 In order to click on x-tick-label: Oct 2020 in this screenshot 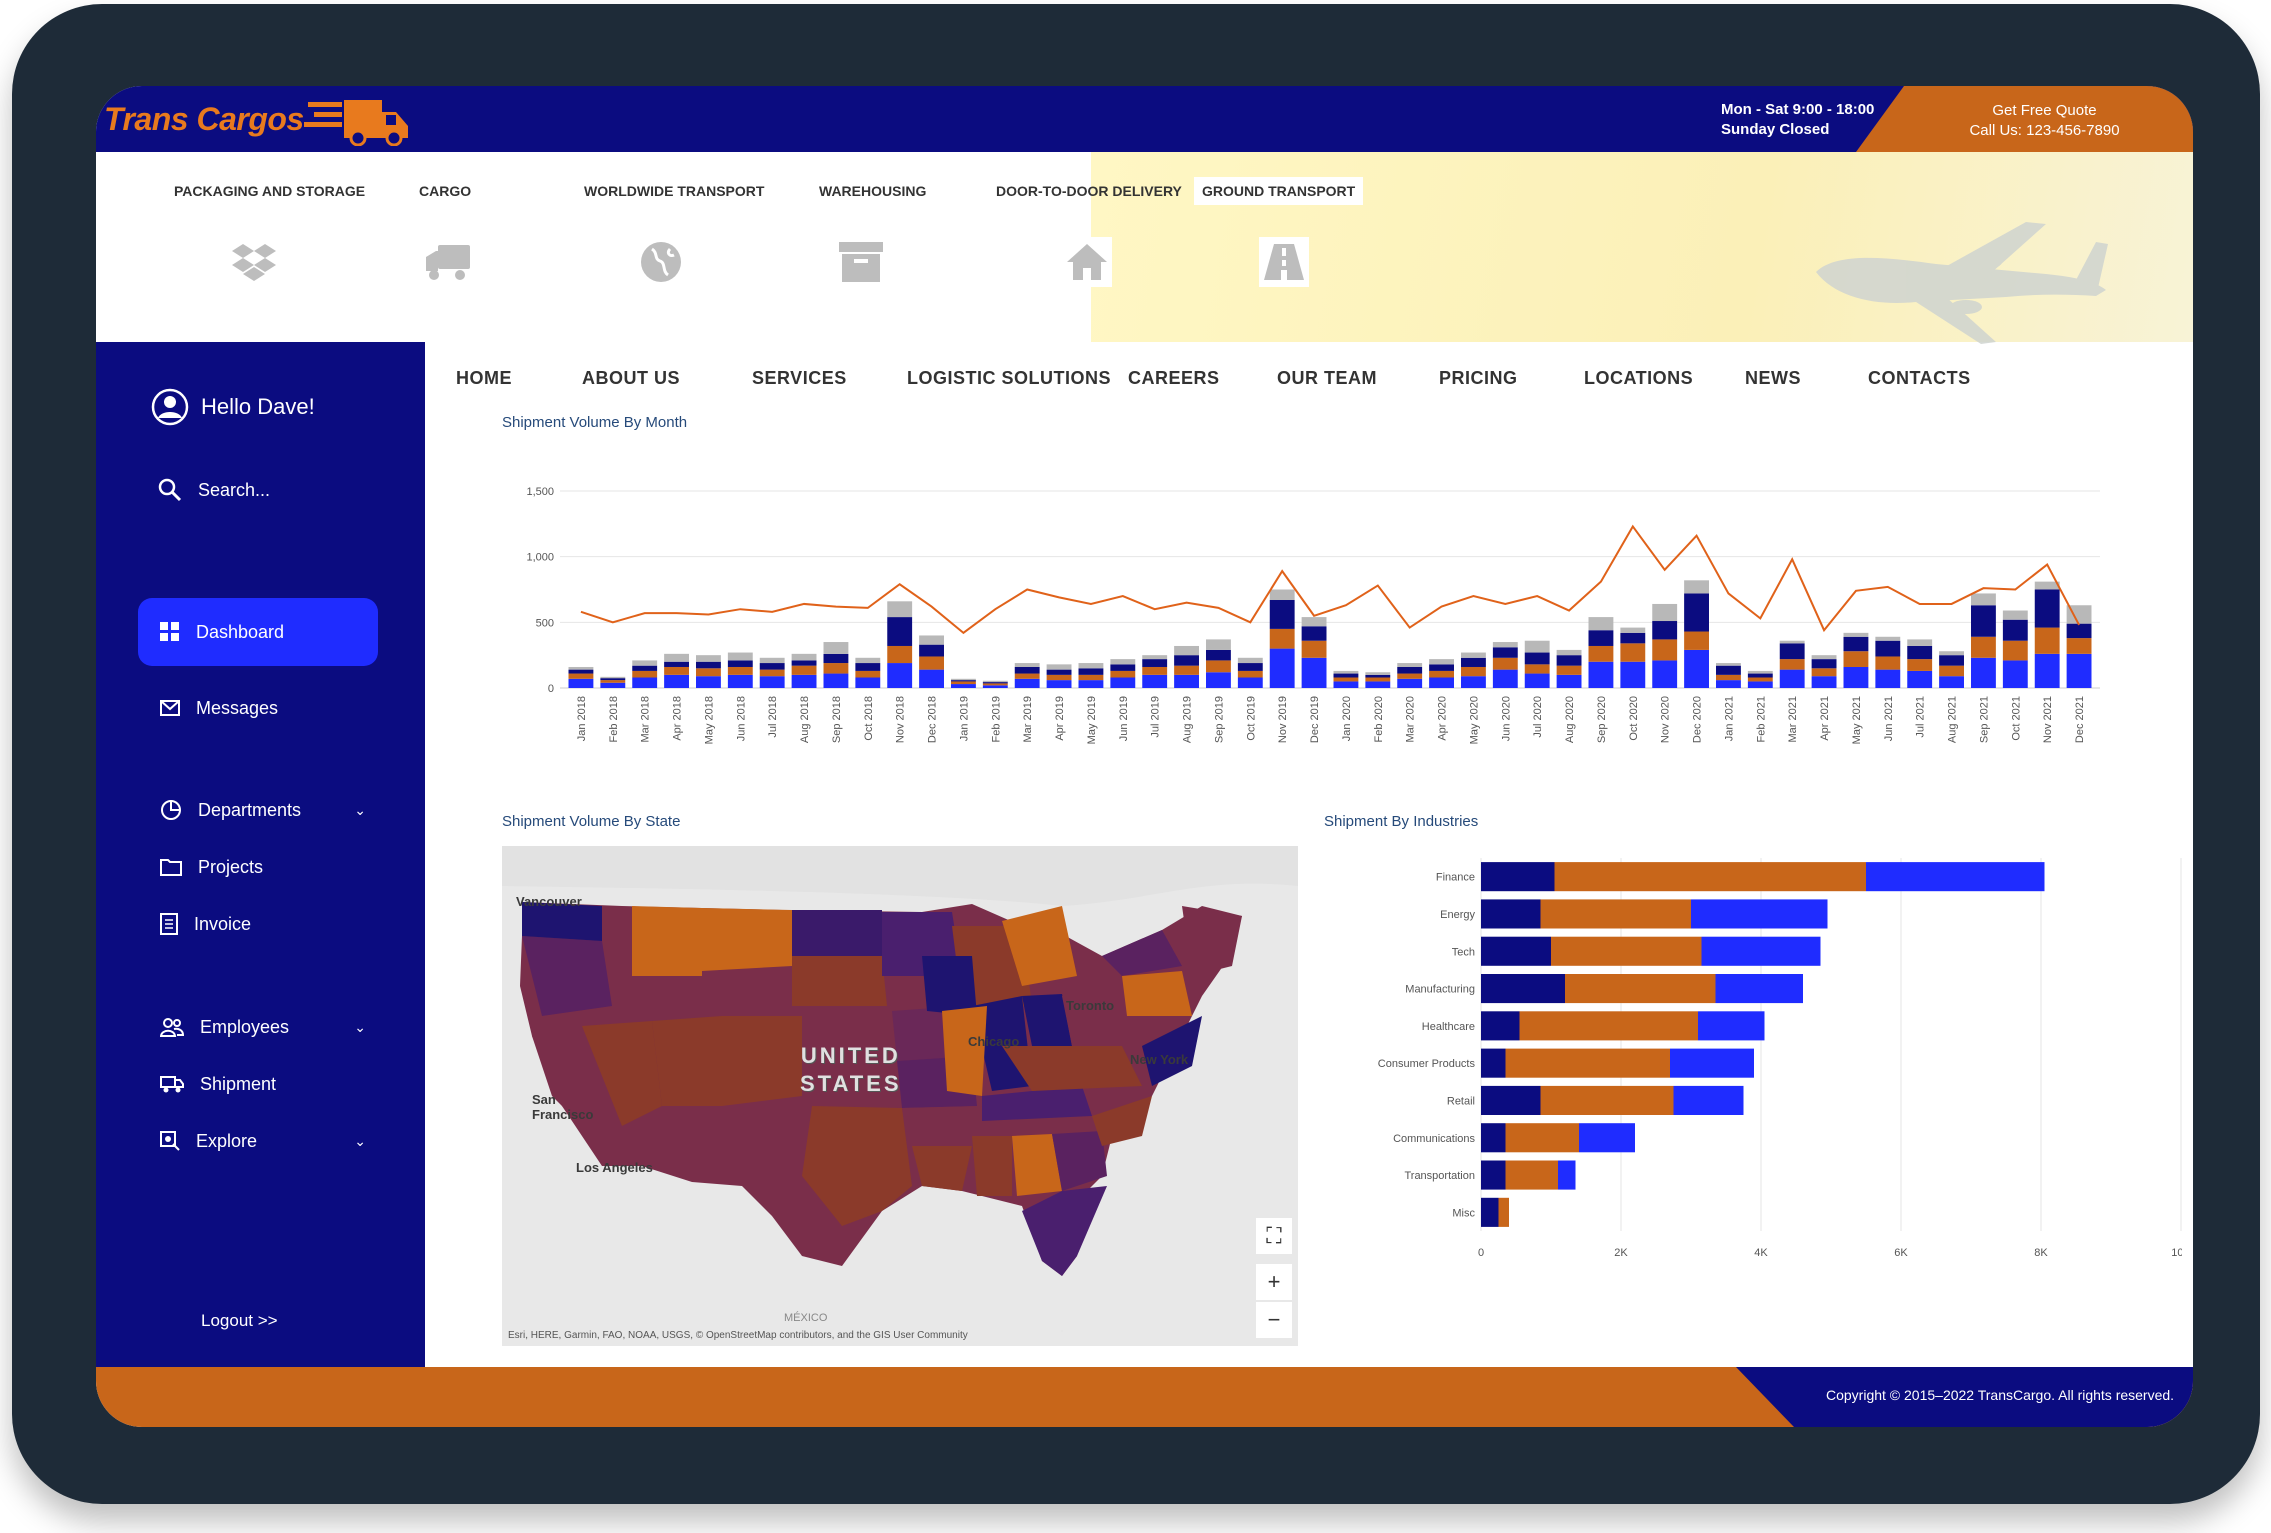, I will do `click(1634, 718)`.